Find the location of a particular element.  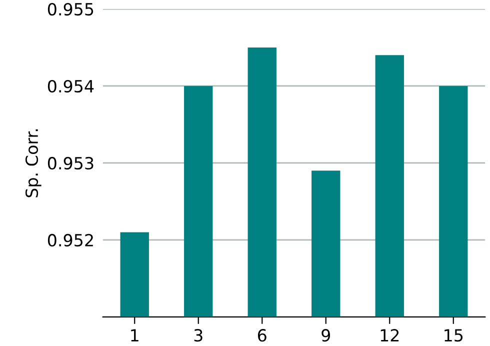

y-axis-title: Sp. Corr. is located at coordinates (33, 163).